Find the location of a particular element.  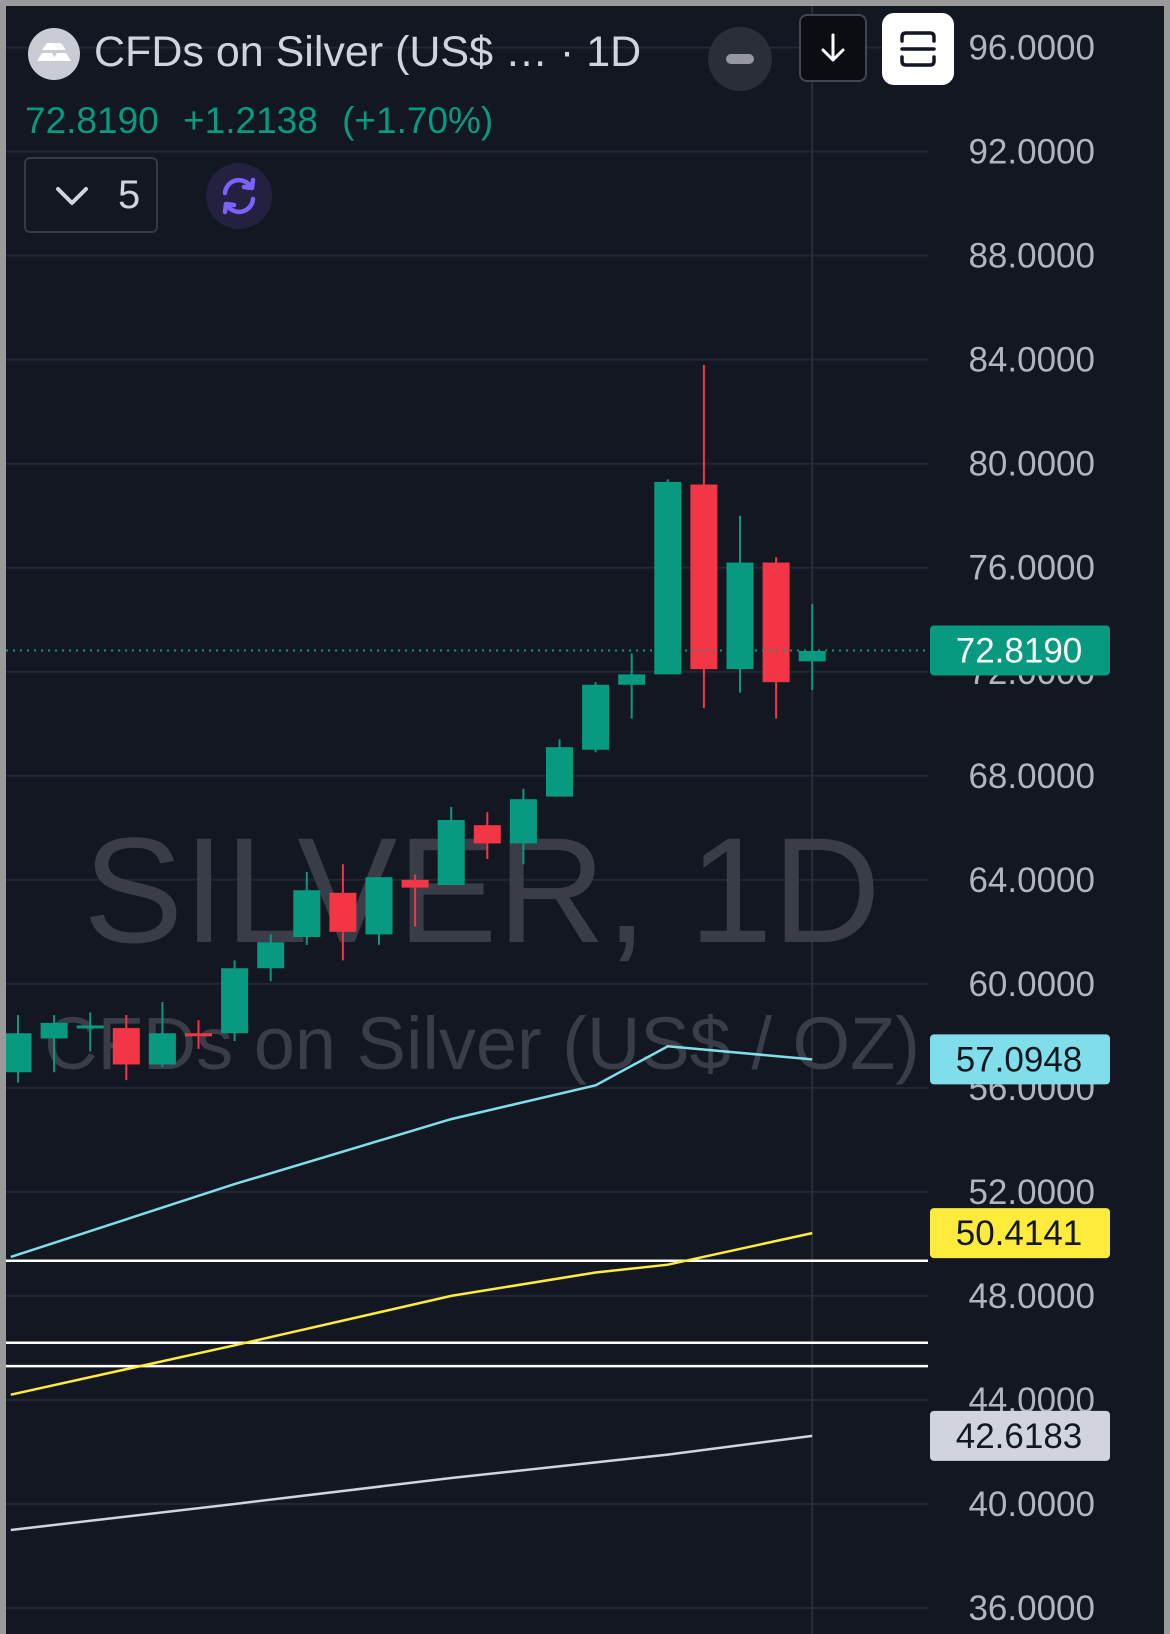

price-tick-label: 64.0000 is located at coordinates (1031, 880).